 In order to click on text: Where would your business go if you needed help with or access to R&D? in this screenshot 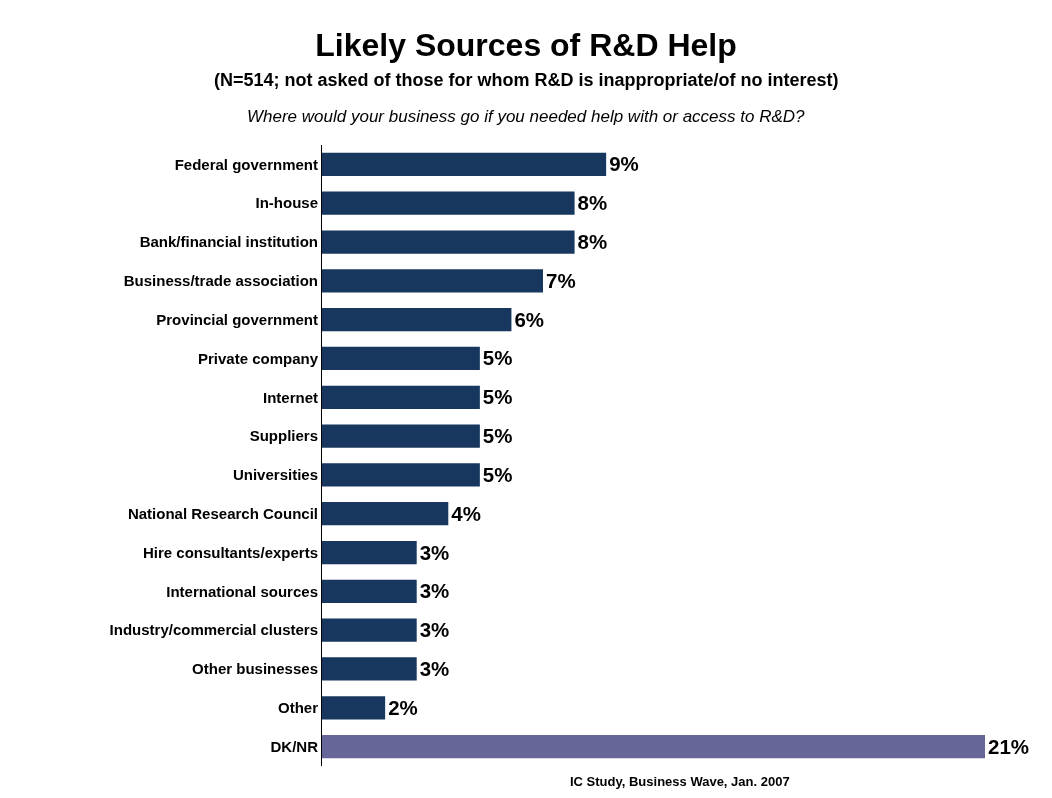, I will do `click(526, 116)`.